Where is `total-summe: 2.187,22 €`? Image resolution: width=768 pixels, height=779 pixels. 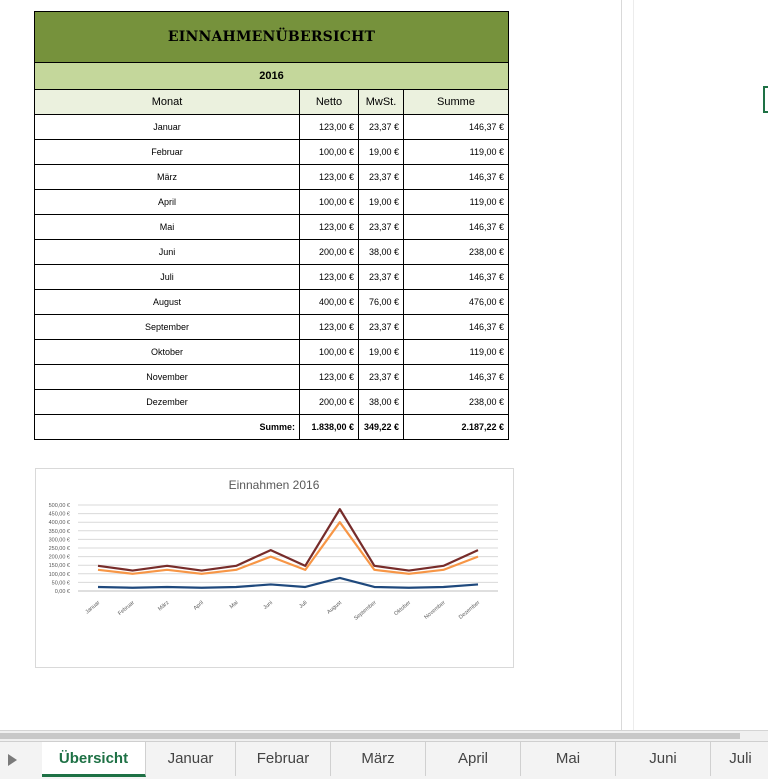
total-summe: 2.187,22 € is located at coordinates (456, 427).